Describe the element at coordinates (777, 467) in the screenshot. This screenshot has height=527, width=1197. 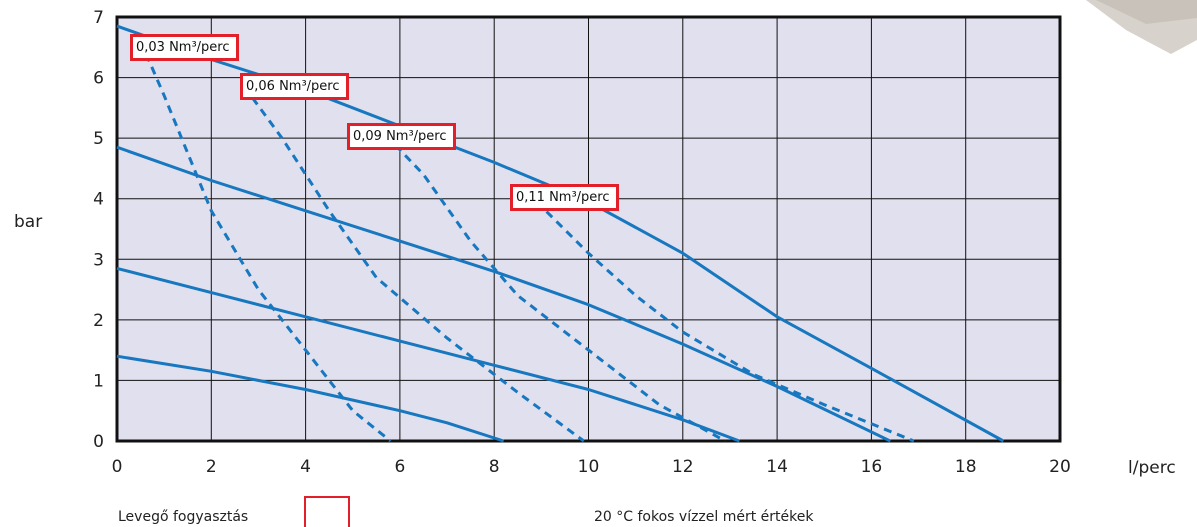
I see `x-tick-label: 14` at that location.